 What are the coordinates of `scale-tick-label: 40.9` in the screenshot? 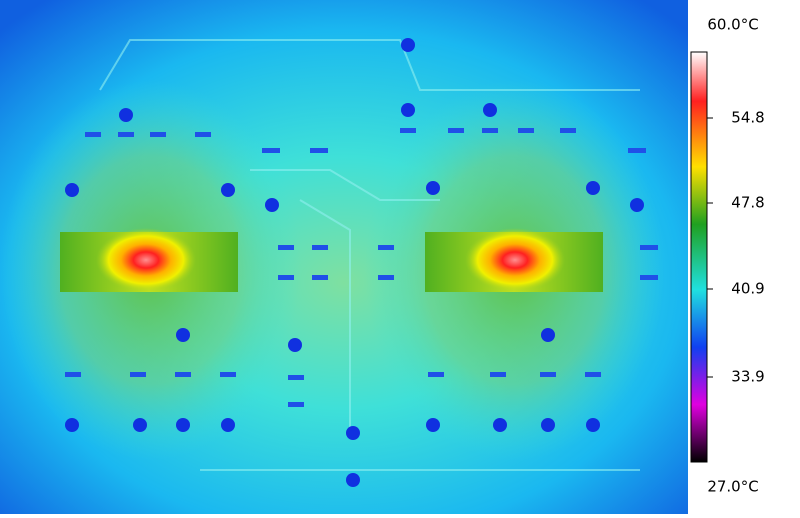 It's located at (747, 289).